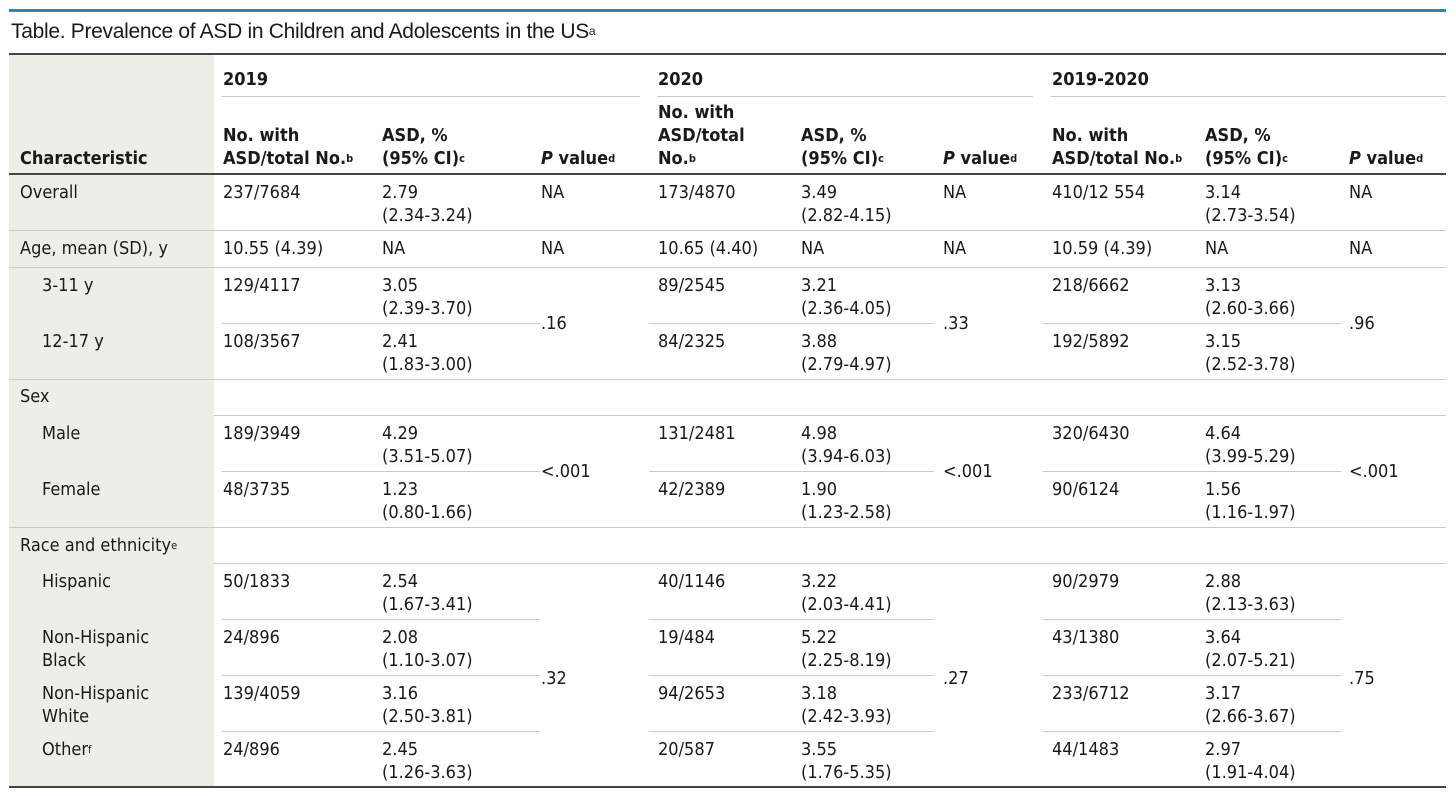 This screenshot has height=796, width=1456. I want to click on cell-value: 237/7684, so click(262, 192).